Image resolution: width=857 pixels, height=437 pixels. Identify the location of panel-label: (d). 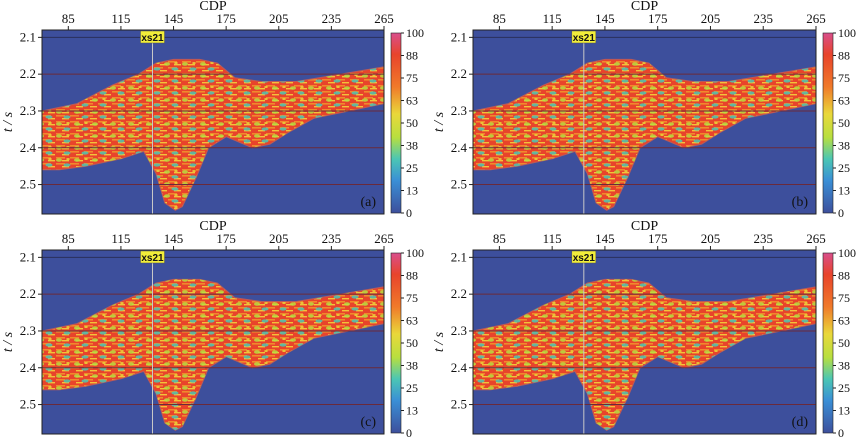
(800, 422).